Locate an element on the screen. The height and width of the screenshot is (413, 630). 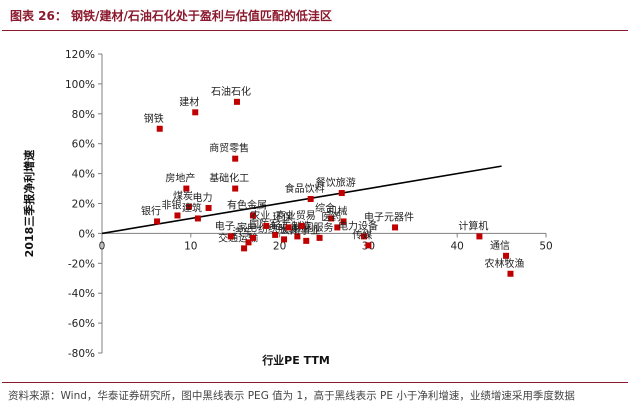
y-tick-label: 60% is located at coordinates (83, 145).